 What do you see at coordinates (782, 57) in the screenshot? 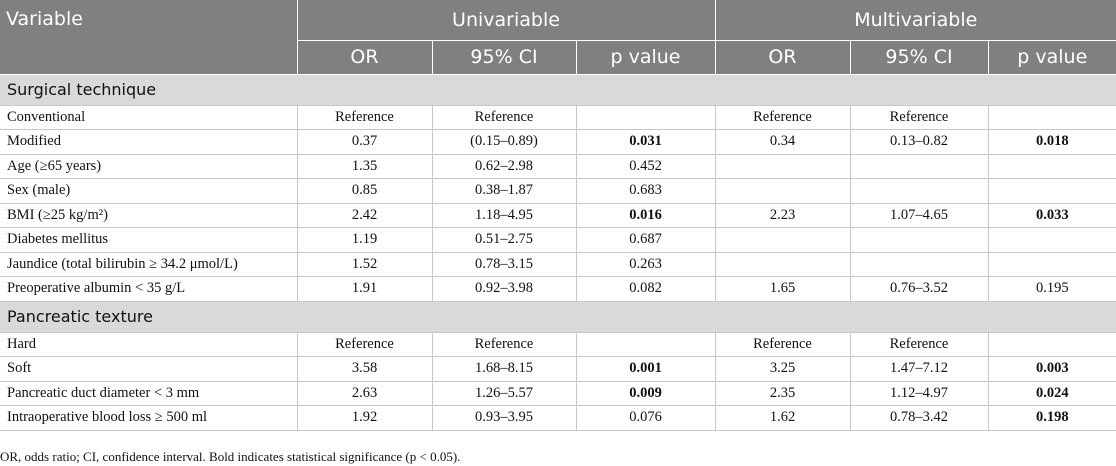
I see `column-header: OR` at bounding box center [782, 57].